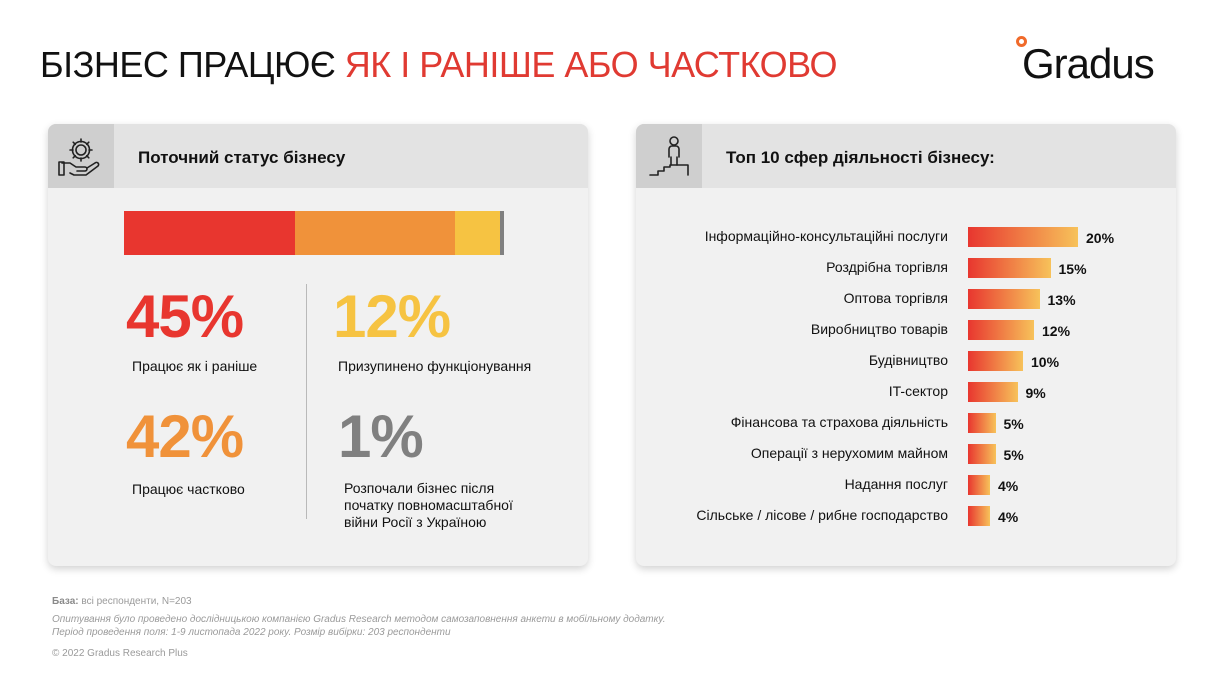 Image resolution: width=1215 pixels, height=675 pixels. What do you see at coordinates (1045, 362) in the screenshot?
I see `bar-value-label: 10%` at bounding box center [1045, 362].